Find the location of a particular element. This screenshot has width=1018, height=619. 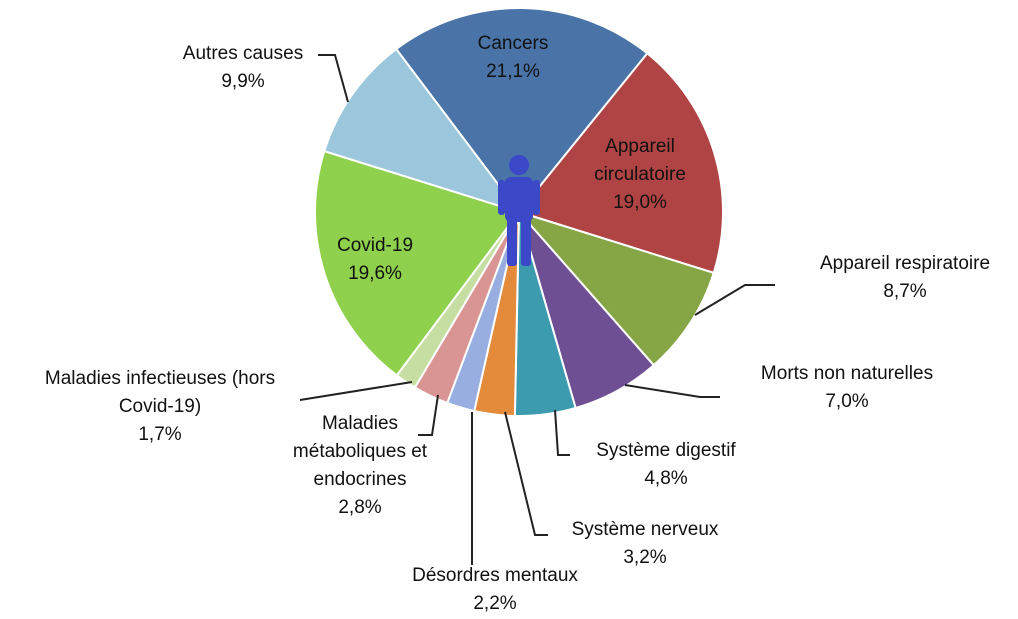

slice-value: 9,9% is located at coordinates (243, 81).